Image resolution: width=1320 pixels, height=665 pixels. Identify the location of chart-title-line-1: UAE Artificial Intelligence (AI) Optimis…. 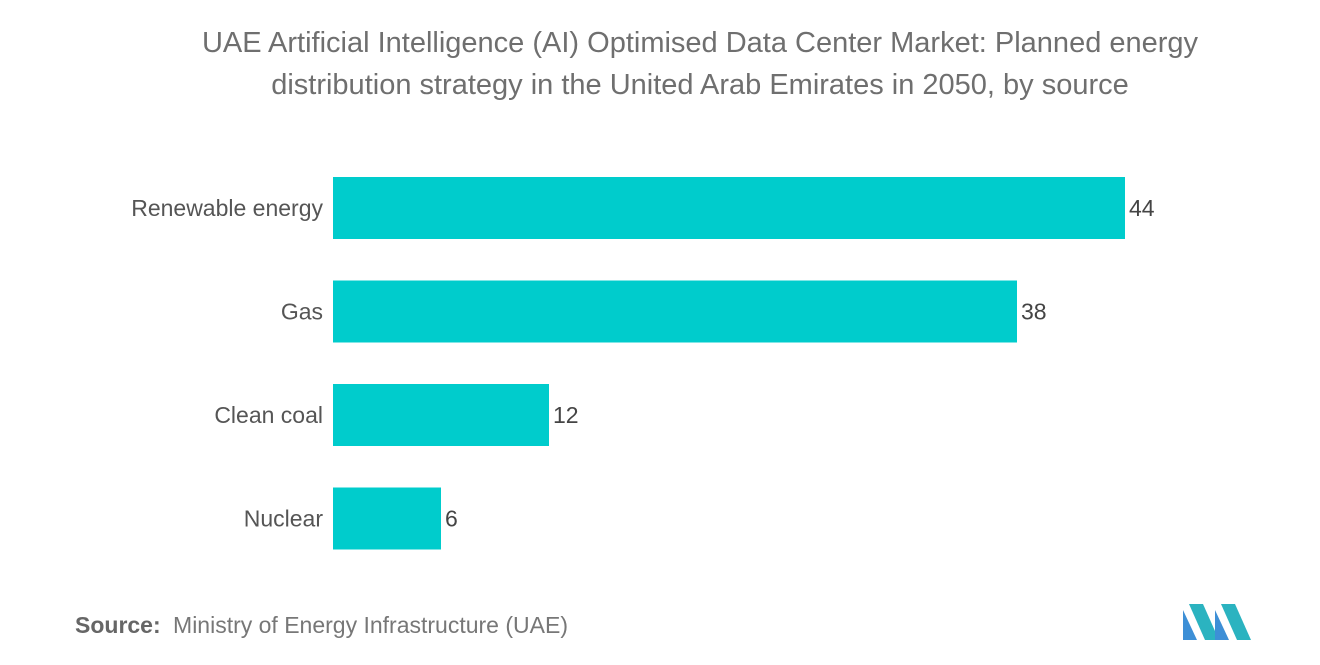
(700, 43).